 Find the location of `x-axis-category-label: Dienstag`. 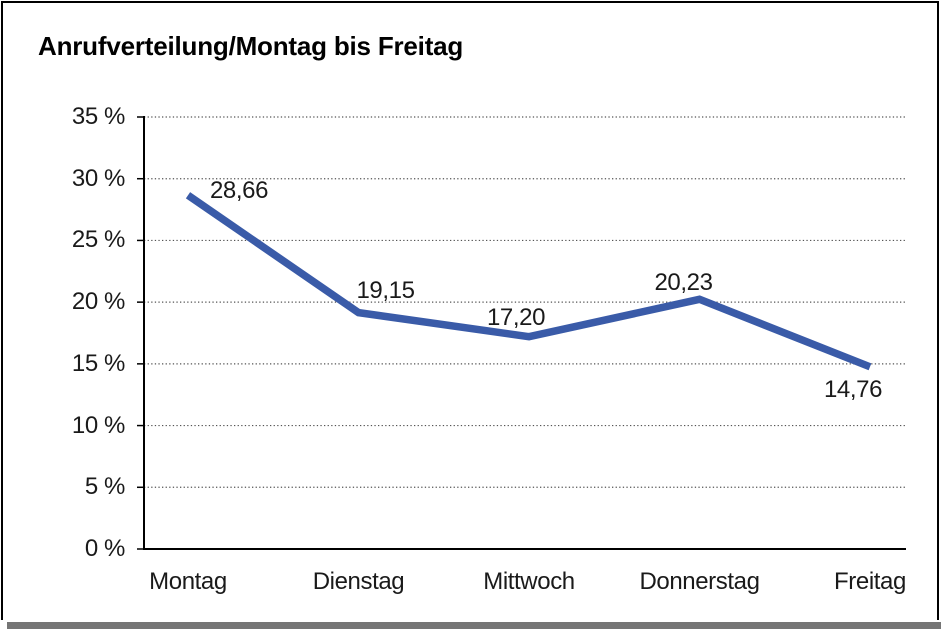

x-axis-category-label: Dienstag is located at coordinates (358, 581).